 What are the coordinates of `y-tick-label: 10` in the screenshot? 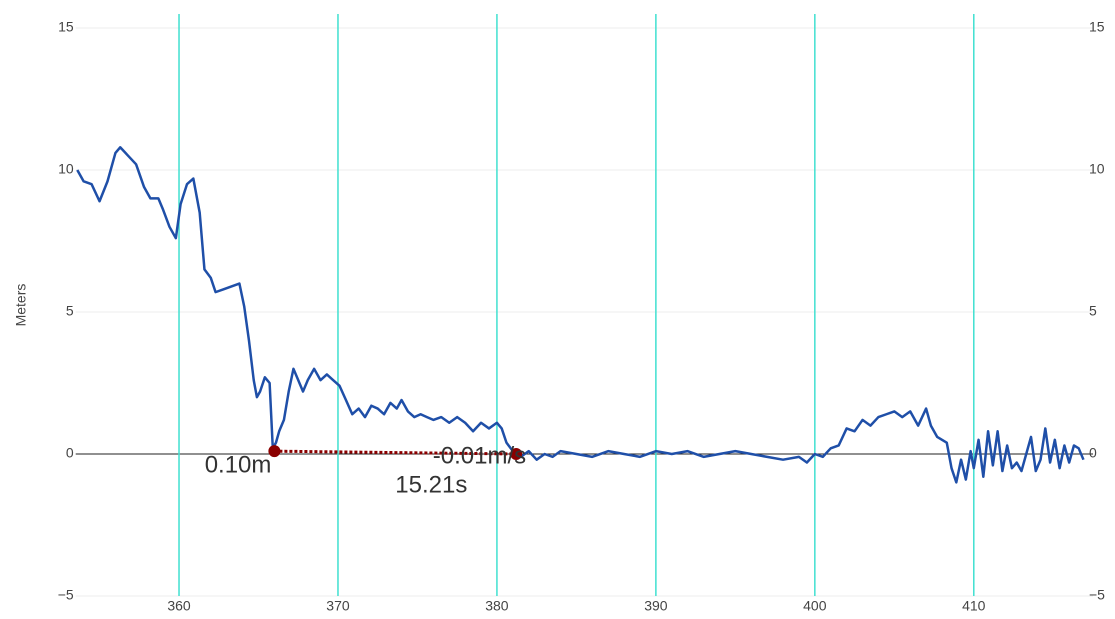 It's located at (66, 169).